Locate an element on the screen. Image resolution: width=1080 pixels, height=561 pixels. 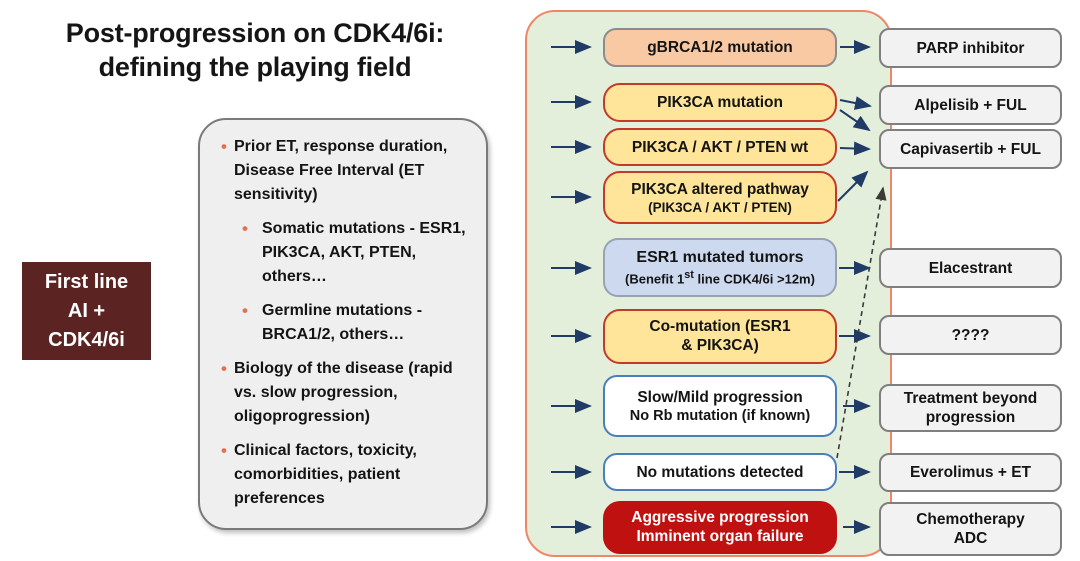
treatment-box-capivasertib: Capivasertib + FUL is located at coordinates (970, 149).